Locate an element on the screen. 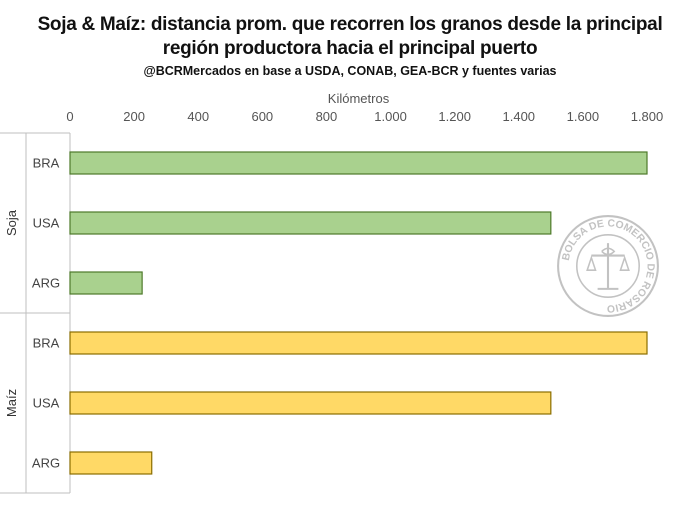 This screenshot has height=508, width=700. x-tick-label: 800 is located at coordinates (327, 116).